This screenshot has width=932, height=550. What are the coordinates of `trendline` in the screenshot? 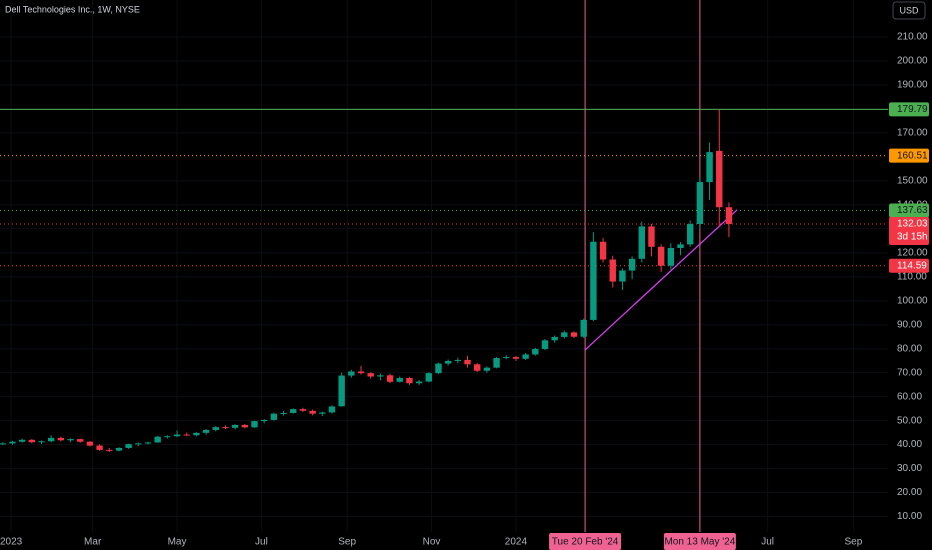 It's located at (661, 280).